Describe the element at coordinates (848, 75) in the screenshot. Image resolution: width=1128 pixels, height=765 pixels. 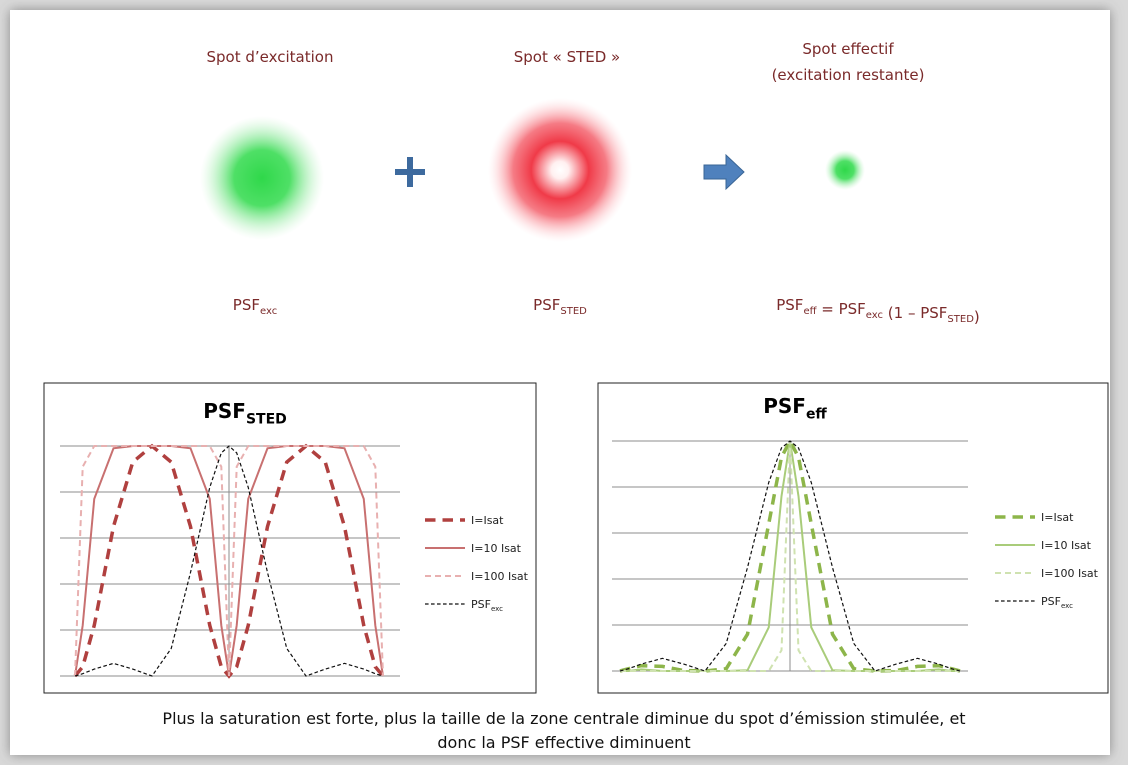
I see `spot-label: (excitation restante)` at that location.